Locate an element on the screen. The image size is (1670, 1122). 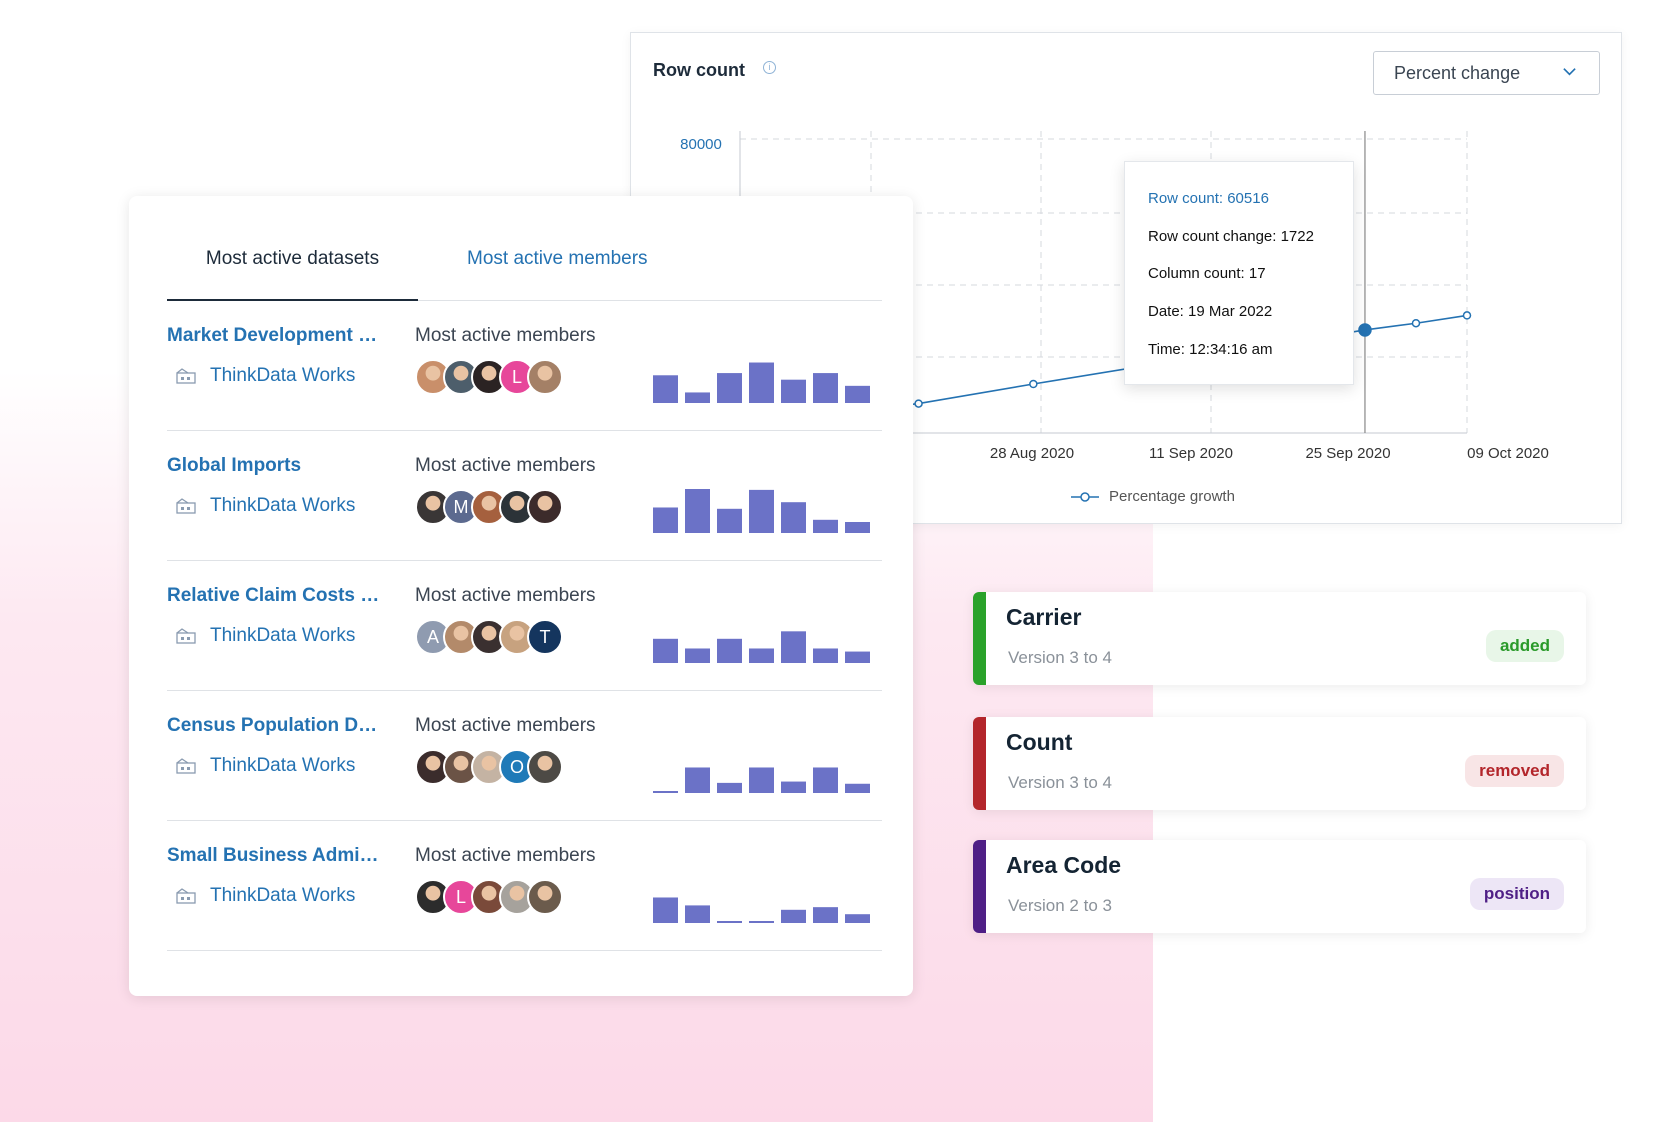
avatar-initial: T is located at coordinates (545, 637).